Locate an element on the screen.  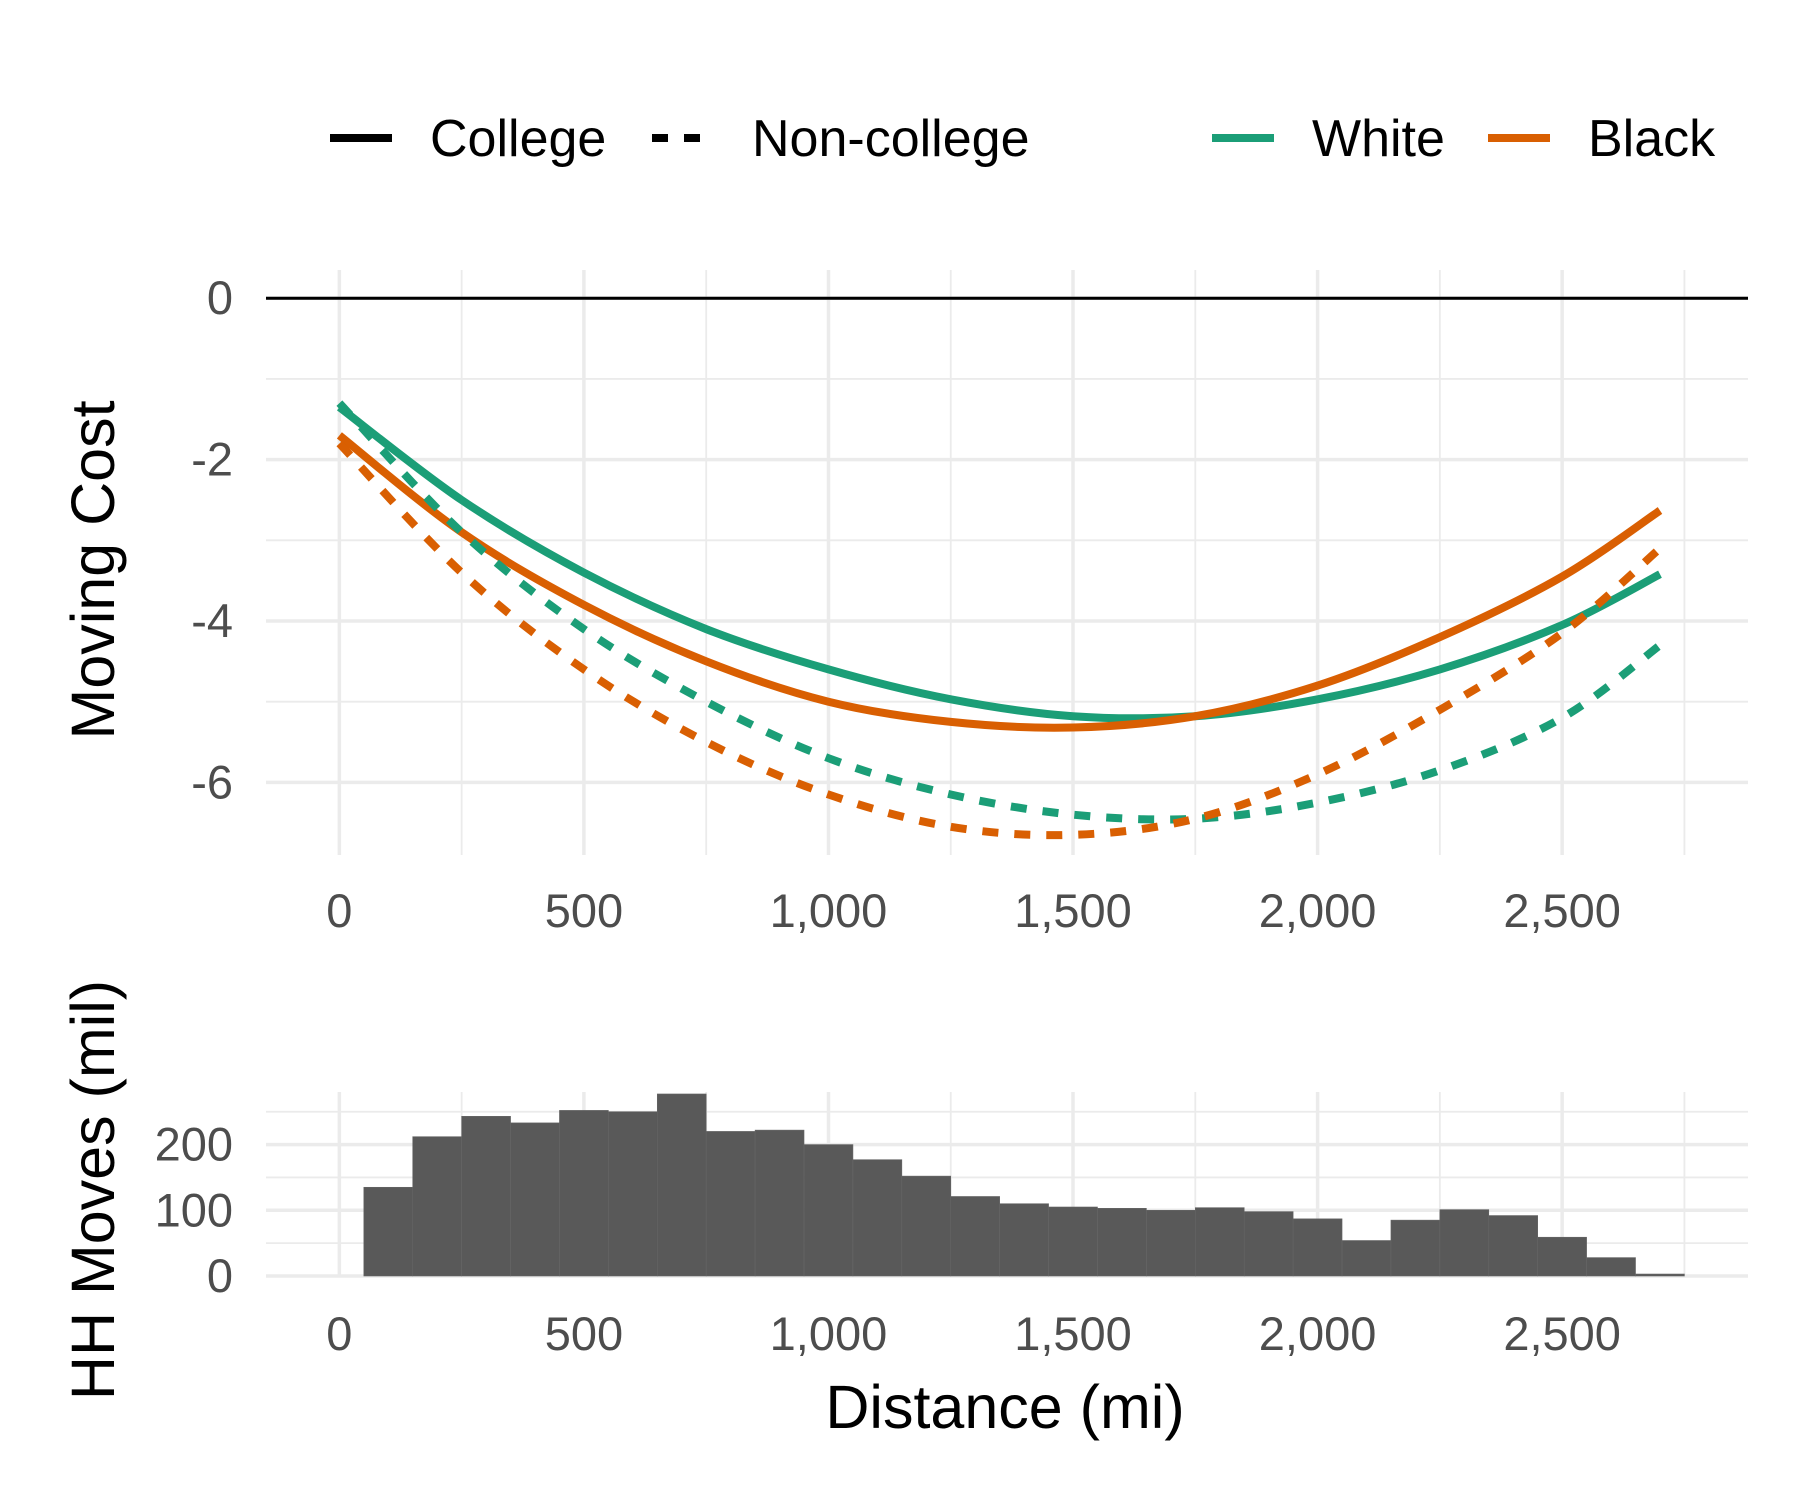
series-line-black-college is located at coordinates (999, 582).